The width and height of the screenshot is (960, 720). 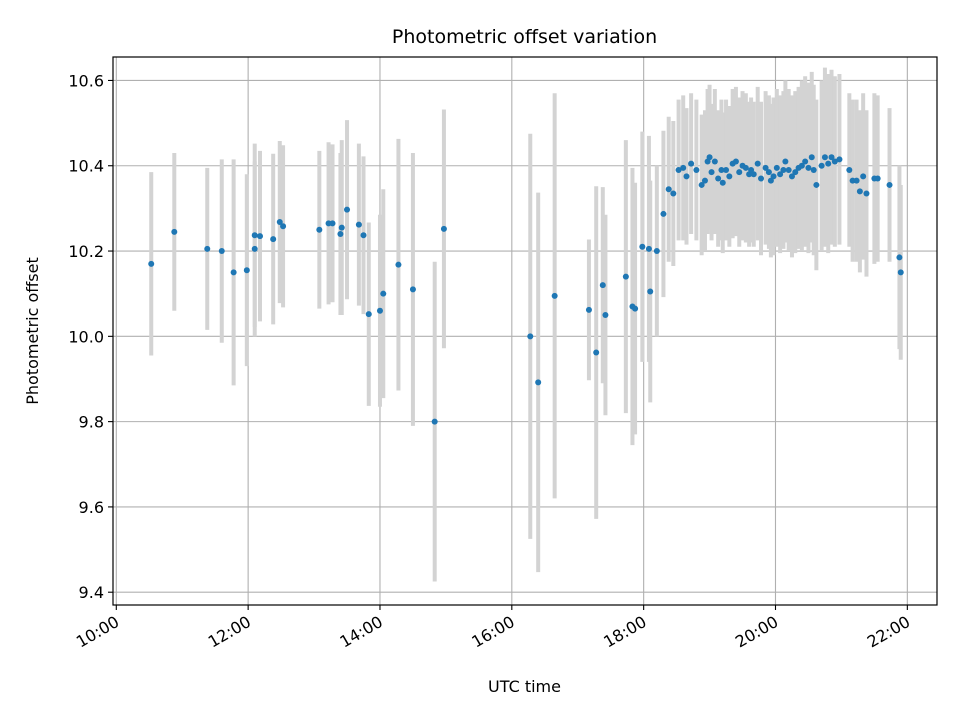 I want to click on y-tick-label: 10.0, so click(x=86, y=336).